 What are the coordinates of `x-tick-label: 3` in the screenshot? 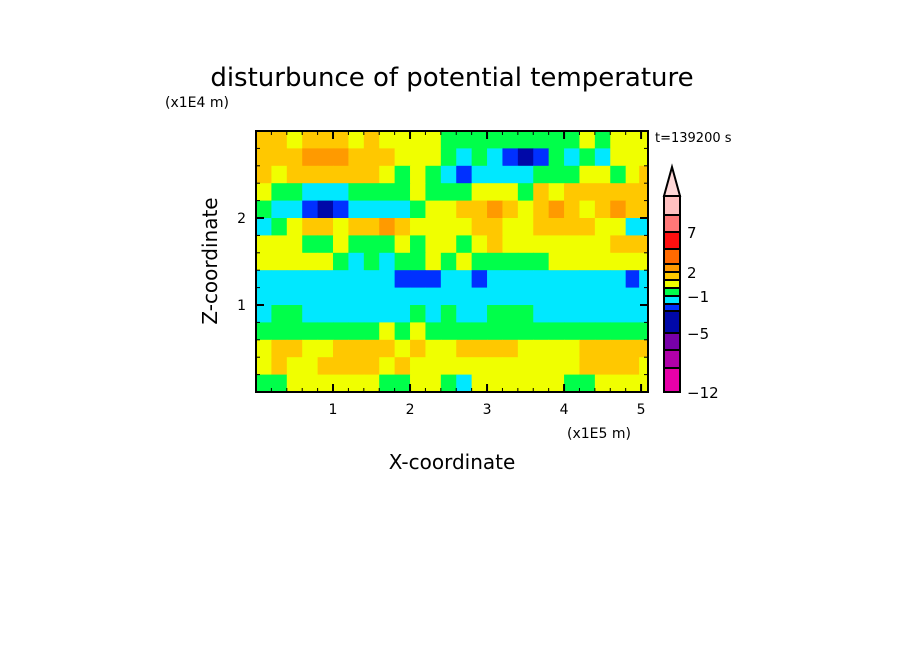 It's located at (487, 410).